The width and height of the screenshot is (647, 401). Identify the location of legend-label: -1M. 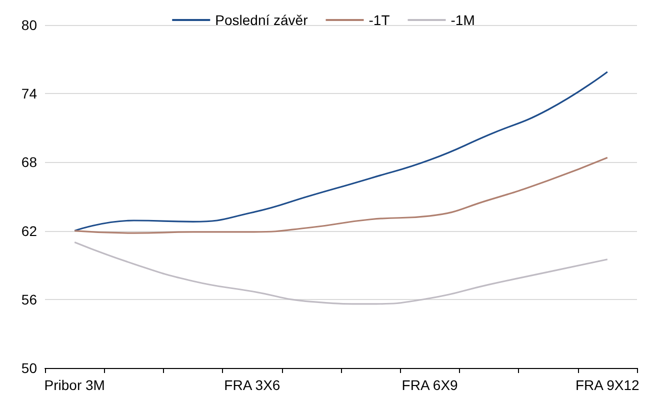
(462, 20).